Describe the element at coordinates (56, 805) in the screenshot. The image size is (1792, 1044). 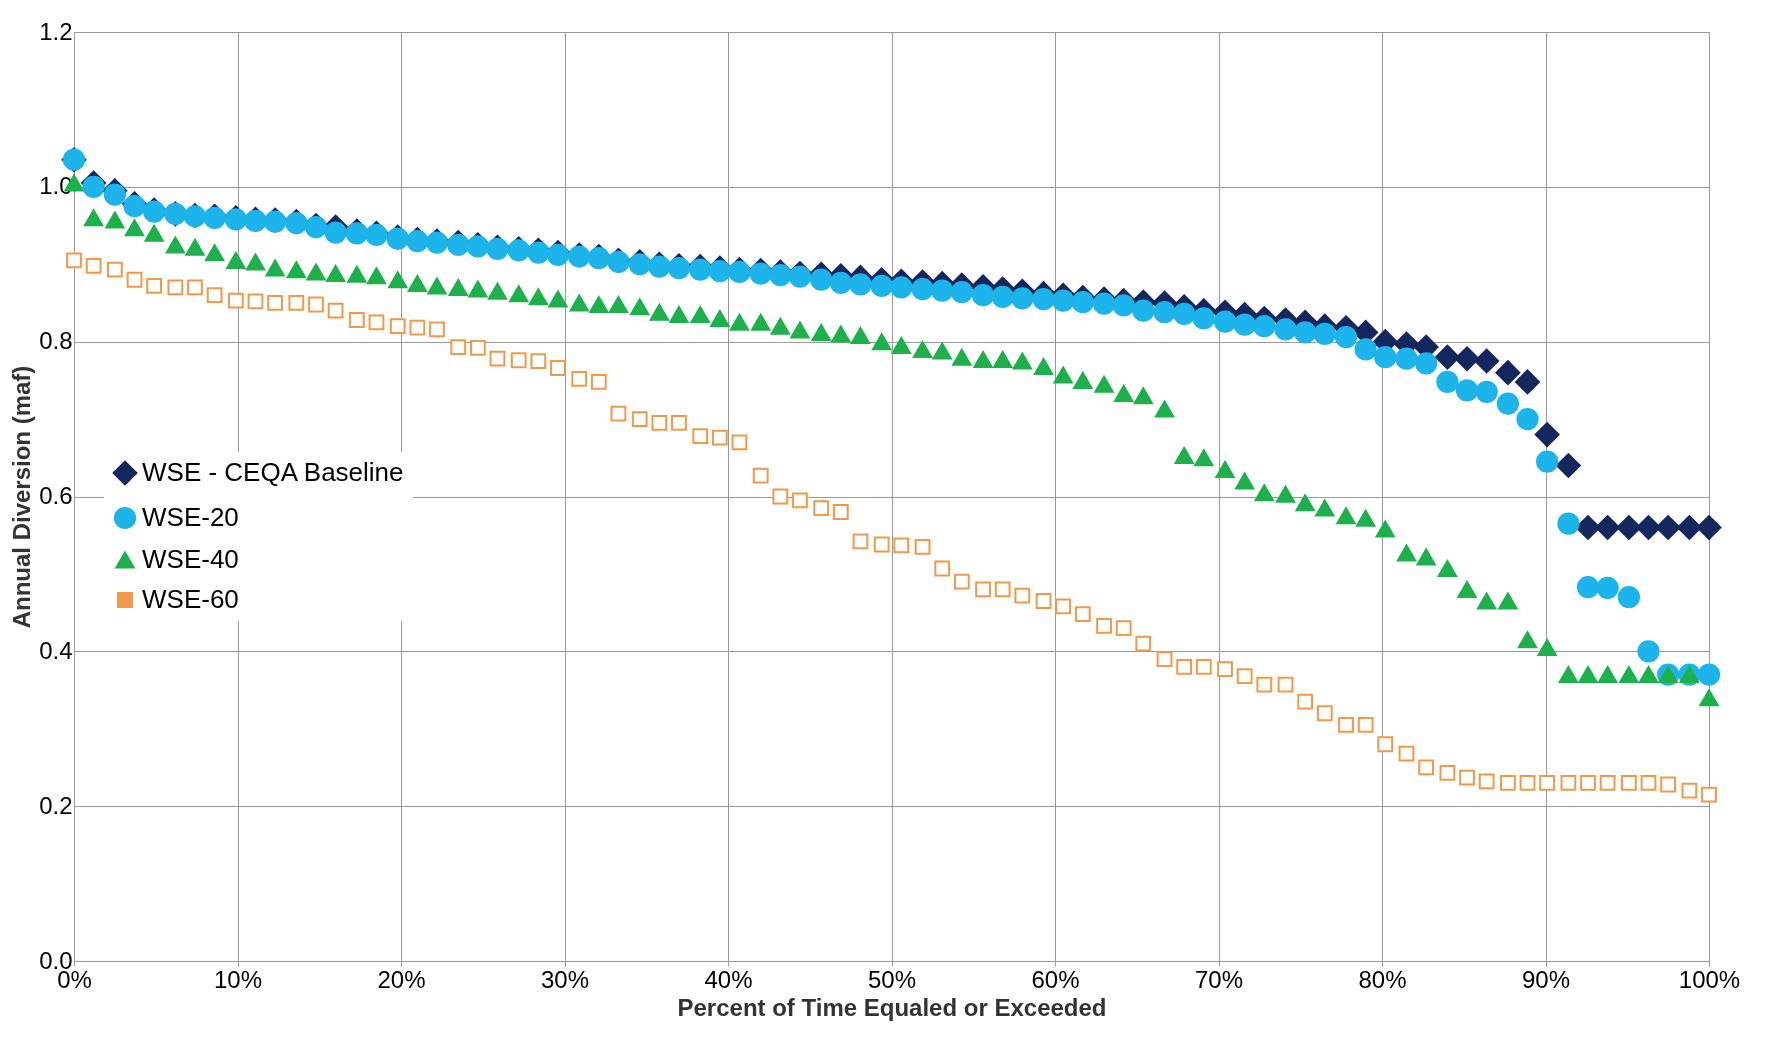
I see `y-tick-label: 0.2` at that location.